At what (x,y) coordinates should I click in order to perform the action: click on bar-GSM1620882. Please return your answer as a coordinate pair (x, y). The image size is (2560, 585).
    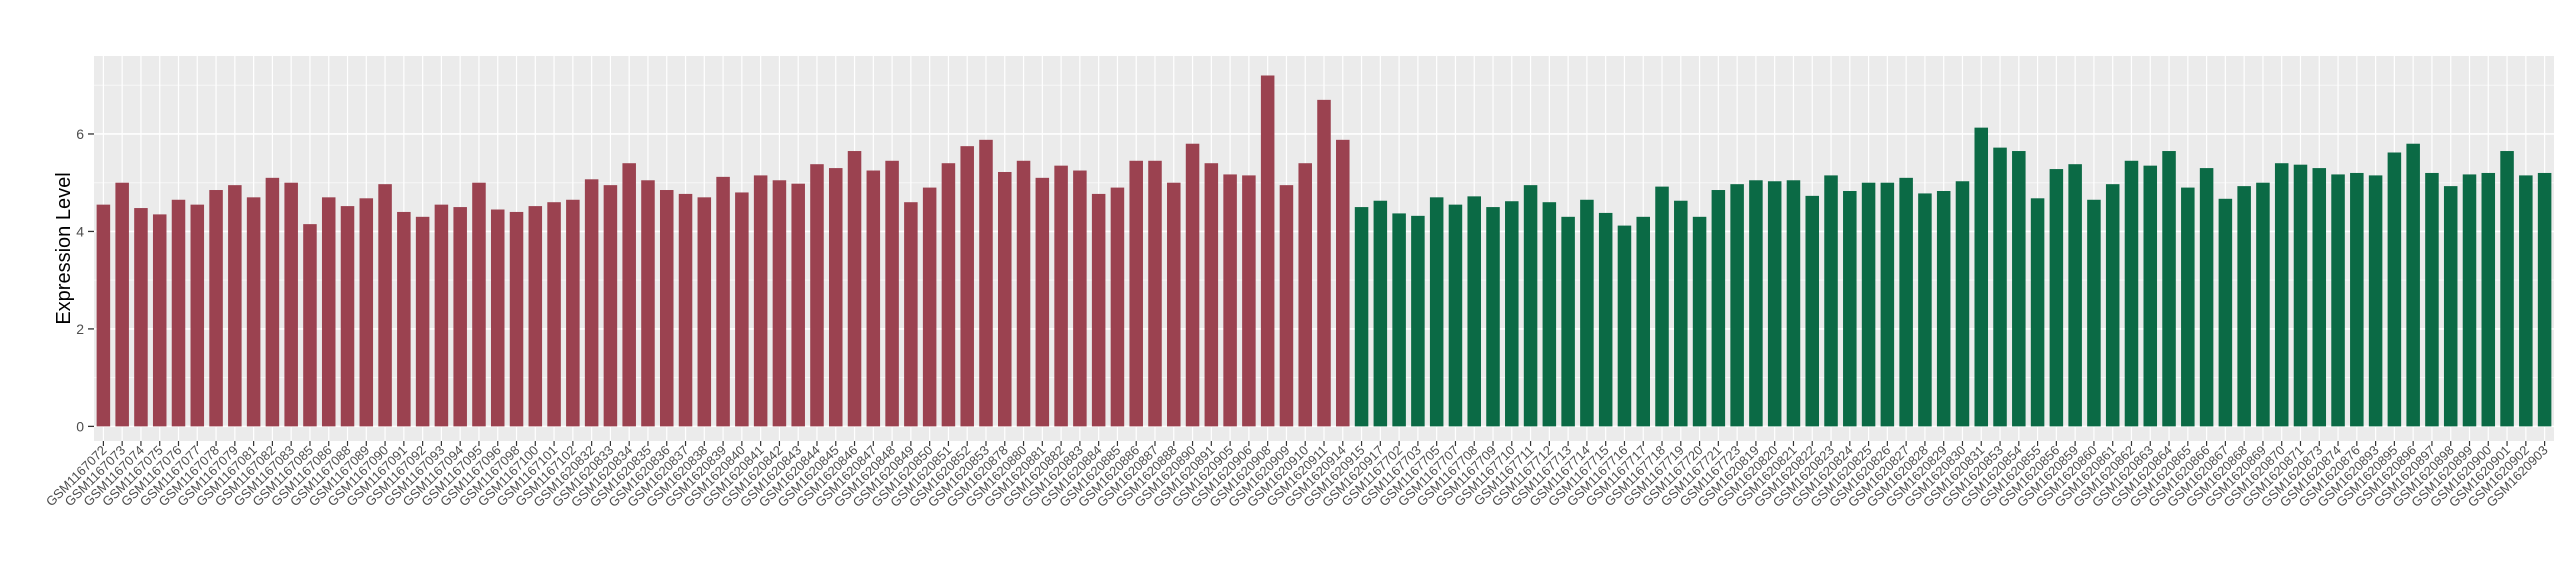
    Looking at the image, I should click on (1061, 296).